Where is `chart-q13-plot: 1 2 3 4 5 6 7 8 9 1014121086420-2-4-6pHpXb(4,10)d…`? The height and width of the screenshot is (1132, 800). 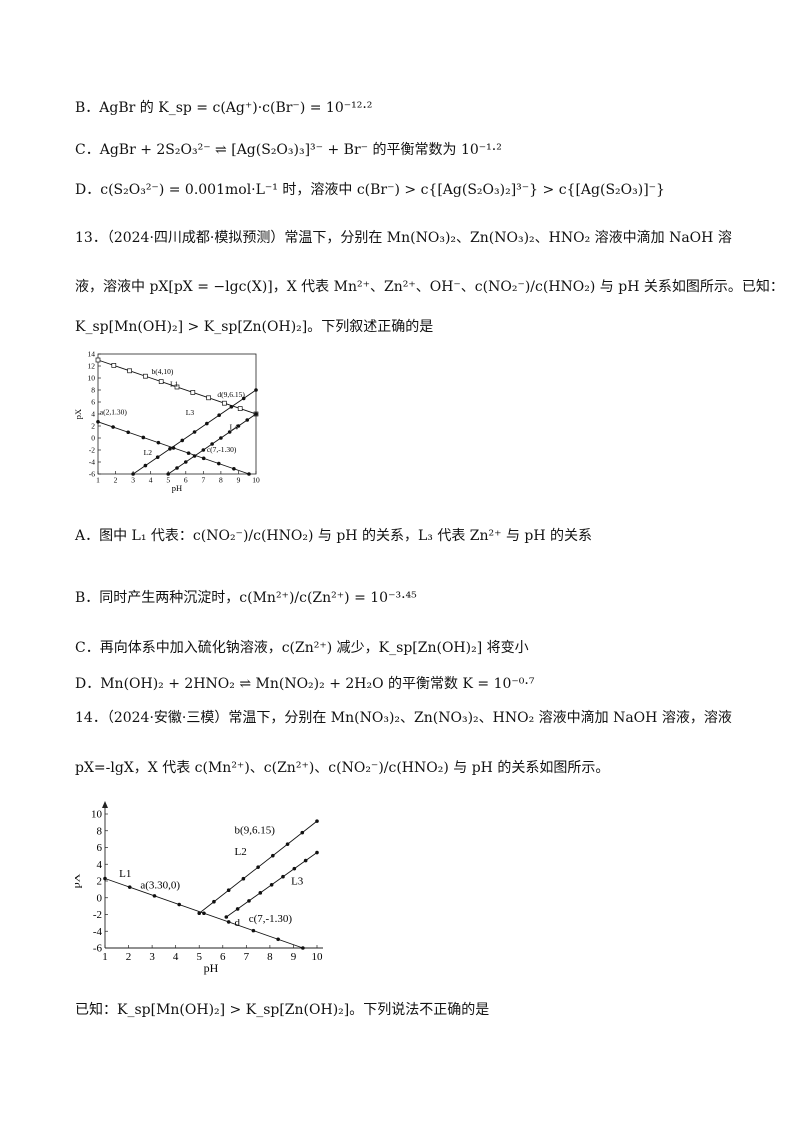 chart-q13-plot: 1 2 3 4 5 6 7 8 9 1014121086420-2-4-6pHpXb(4,10)d… is located at coordinates (166, 422).